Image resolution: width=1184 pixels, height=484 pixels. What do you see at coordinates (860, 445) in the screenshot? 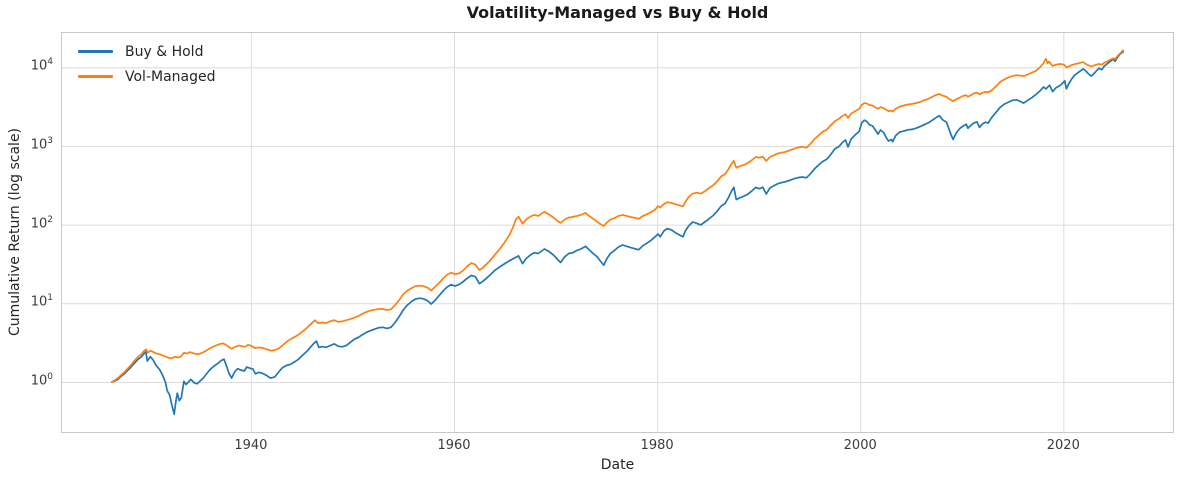
I see `x-tick-label: 2000` at bounding box center [860, 445].